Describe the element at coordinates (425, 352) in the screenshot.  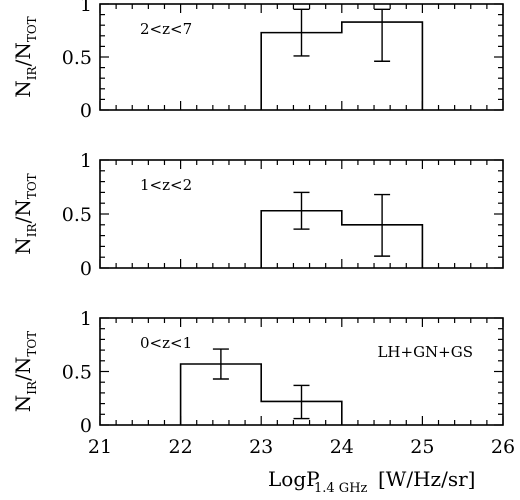
I see `panel-note: LH+GN+GS` at that location.